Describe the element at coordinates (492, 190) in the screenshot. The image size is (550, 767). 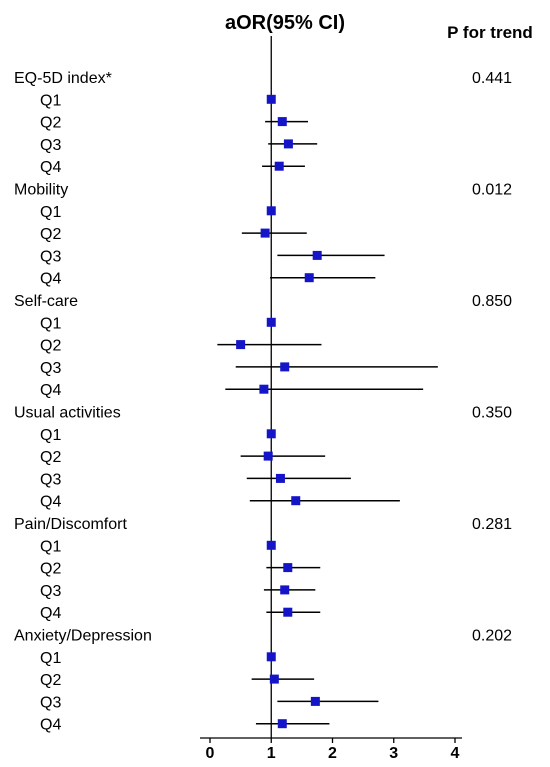
I see `p-trend-value: 0.012` at that location.